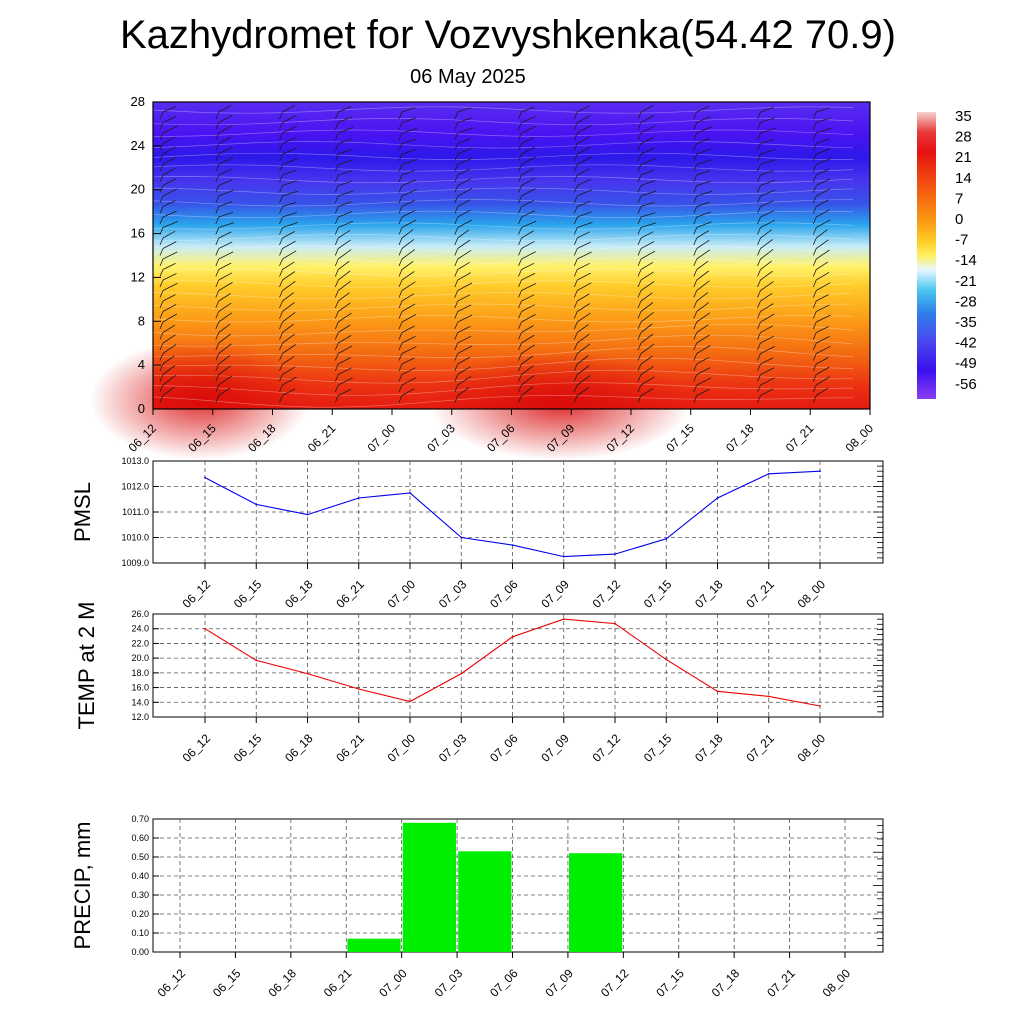  Describe the element at coordinates (138, 101) in the screenshot. I see `heatmap-y-tick-label: 28` at that location.